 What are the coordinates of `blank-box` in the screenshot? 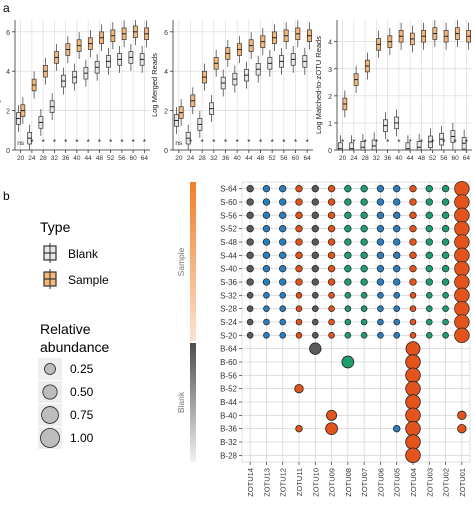 It's located at (363, 146).